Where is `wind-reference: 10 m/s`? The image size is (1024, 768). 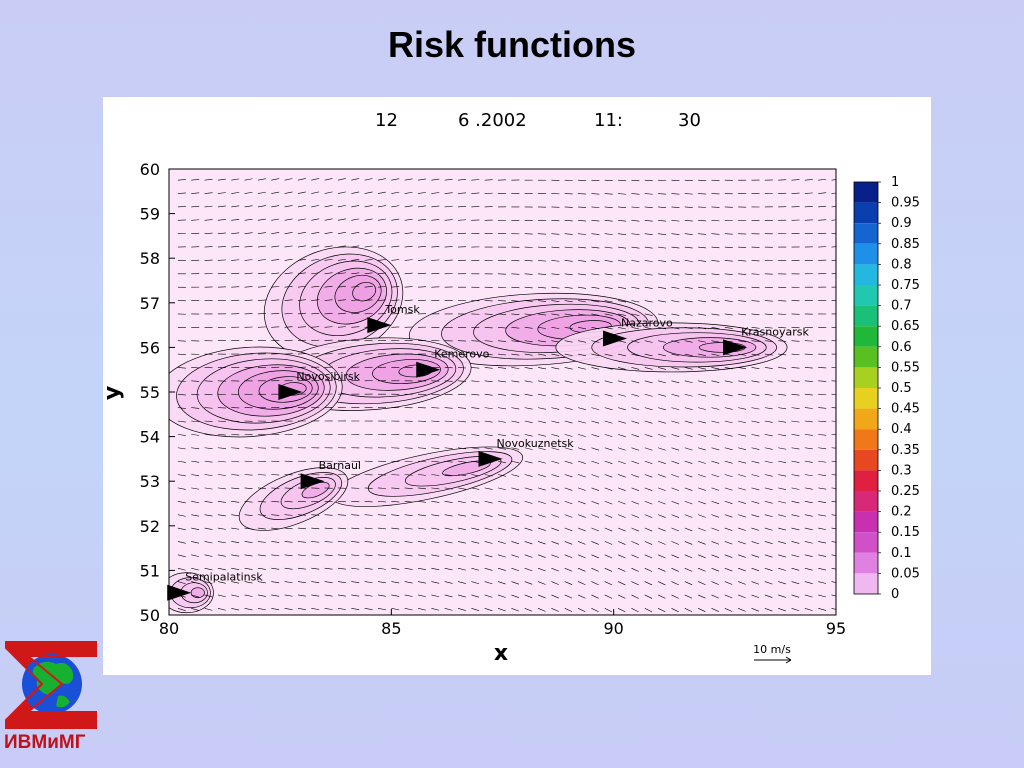 wind-reference: 10 m/s is located at coordinates (772, 653).